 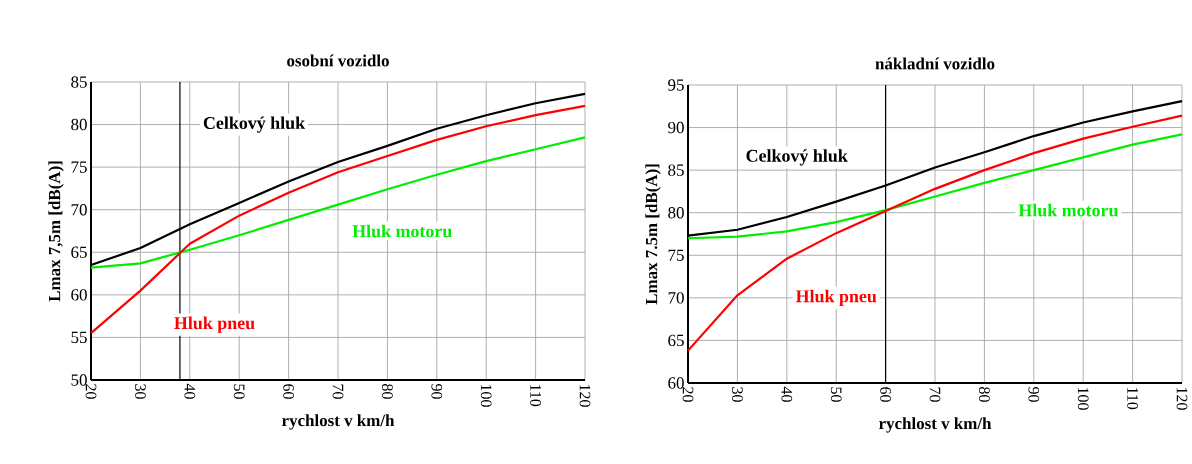 What do you see at coordinates (79, 295) in the screenshot?
I see `y-tick-label: 60` at bounding box center [79, 295].